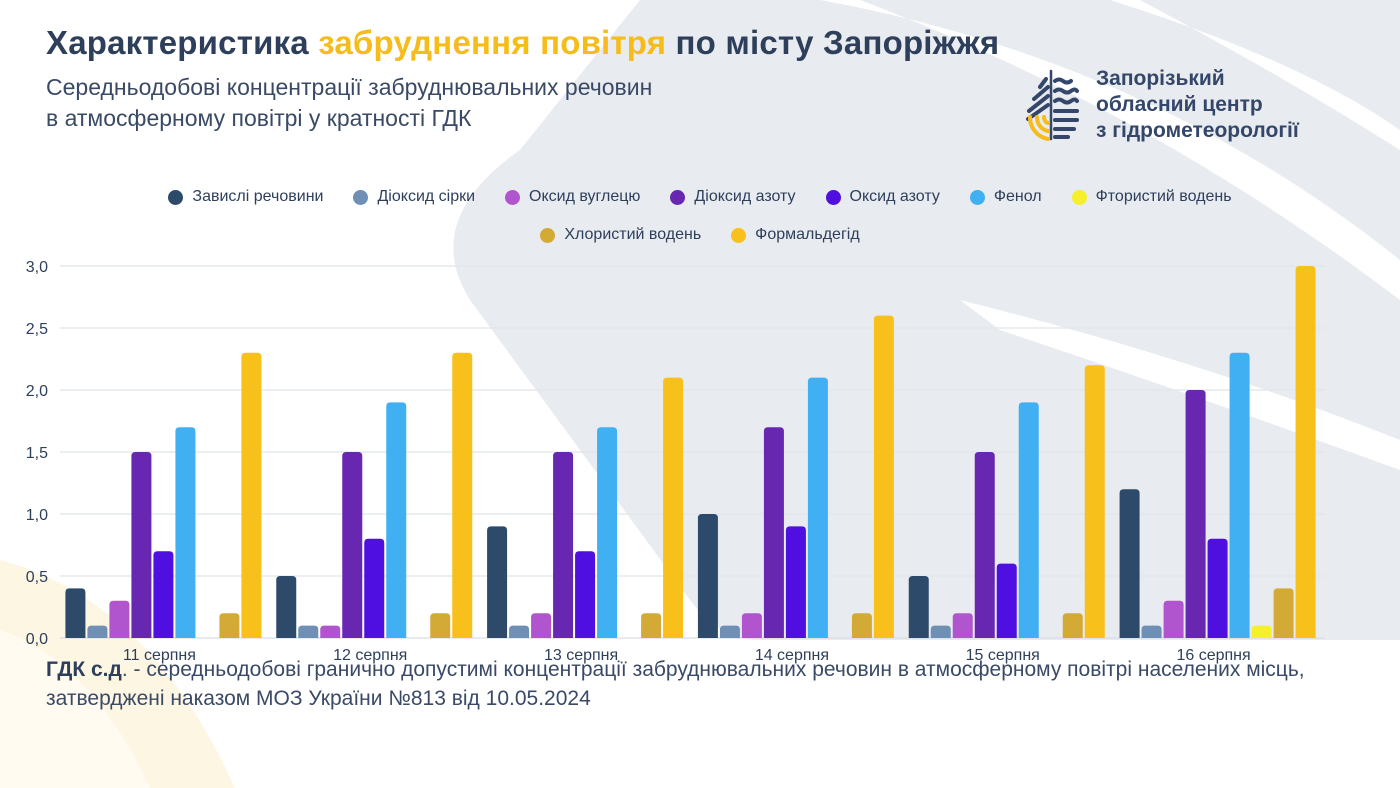 The image size is (1400, 788). What do you see at coordinates (833, 42) in the screenshot?
I see `title-part-2: по місту Запоріжжя` at bounding box center [833, 42].